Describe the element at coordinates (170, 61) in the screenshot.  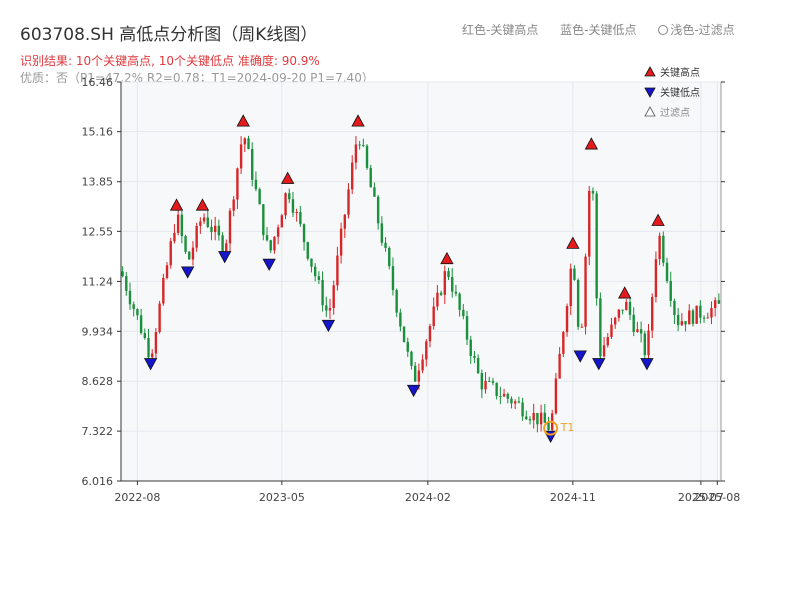
I see `result-summary: 识别结果: 10个关键高点, 10个关键低点 准确度: 90.9%` at that location.